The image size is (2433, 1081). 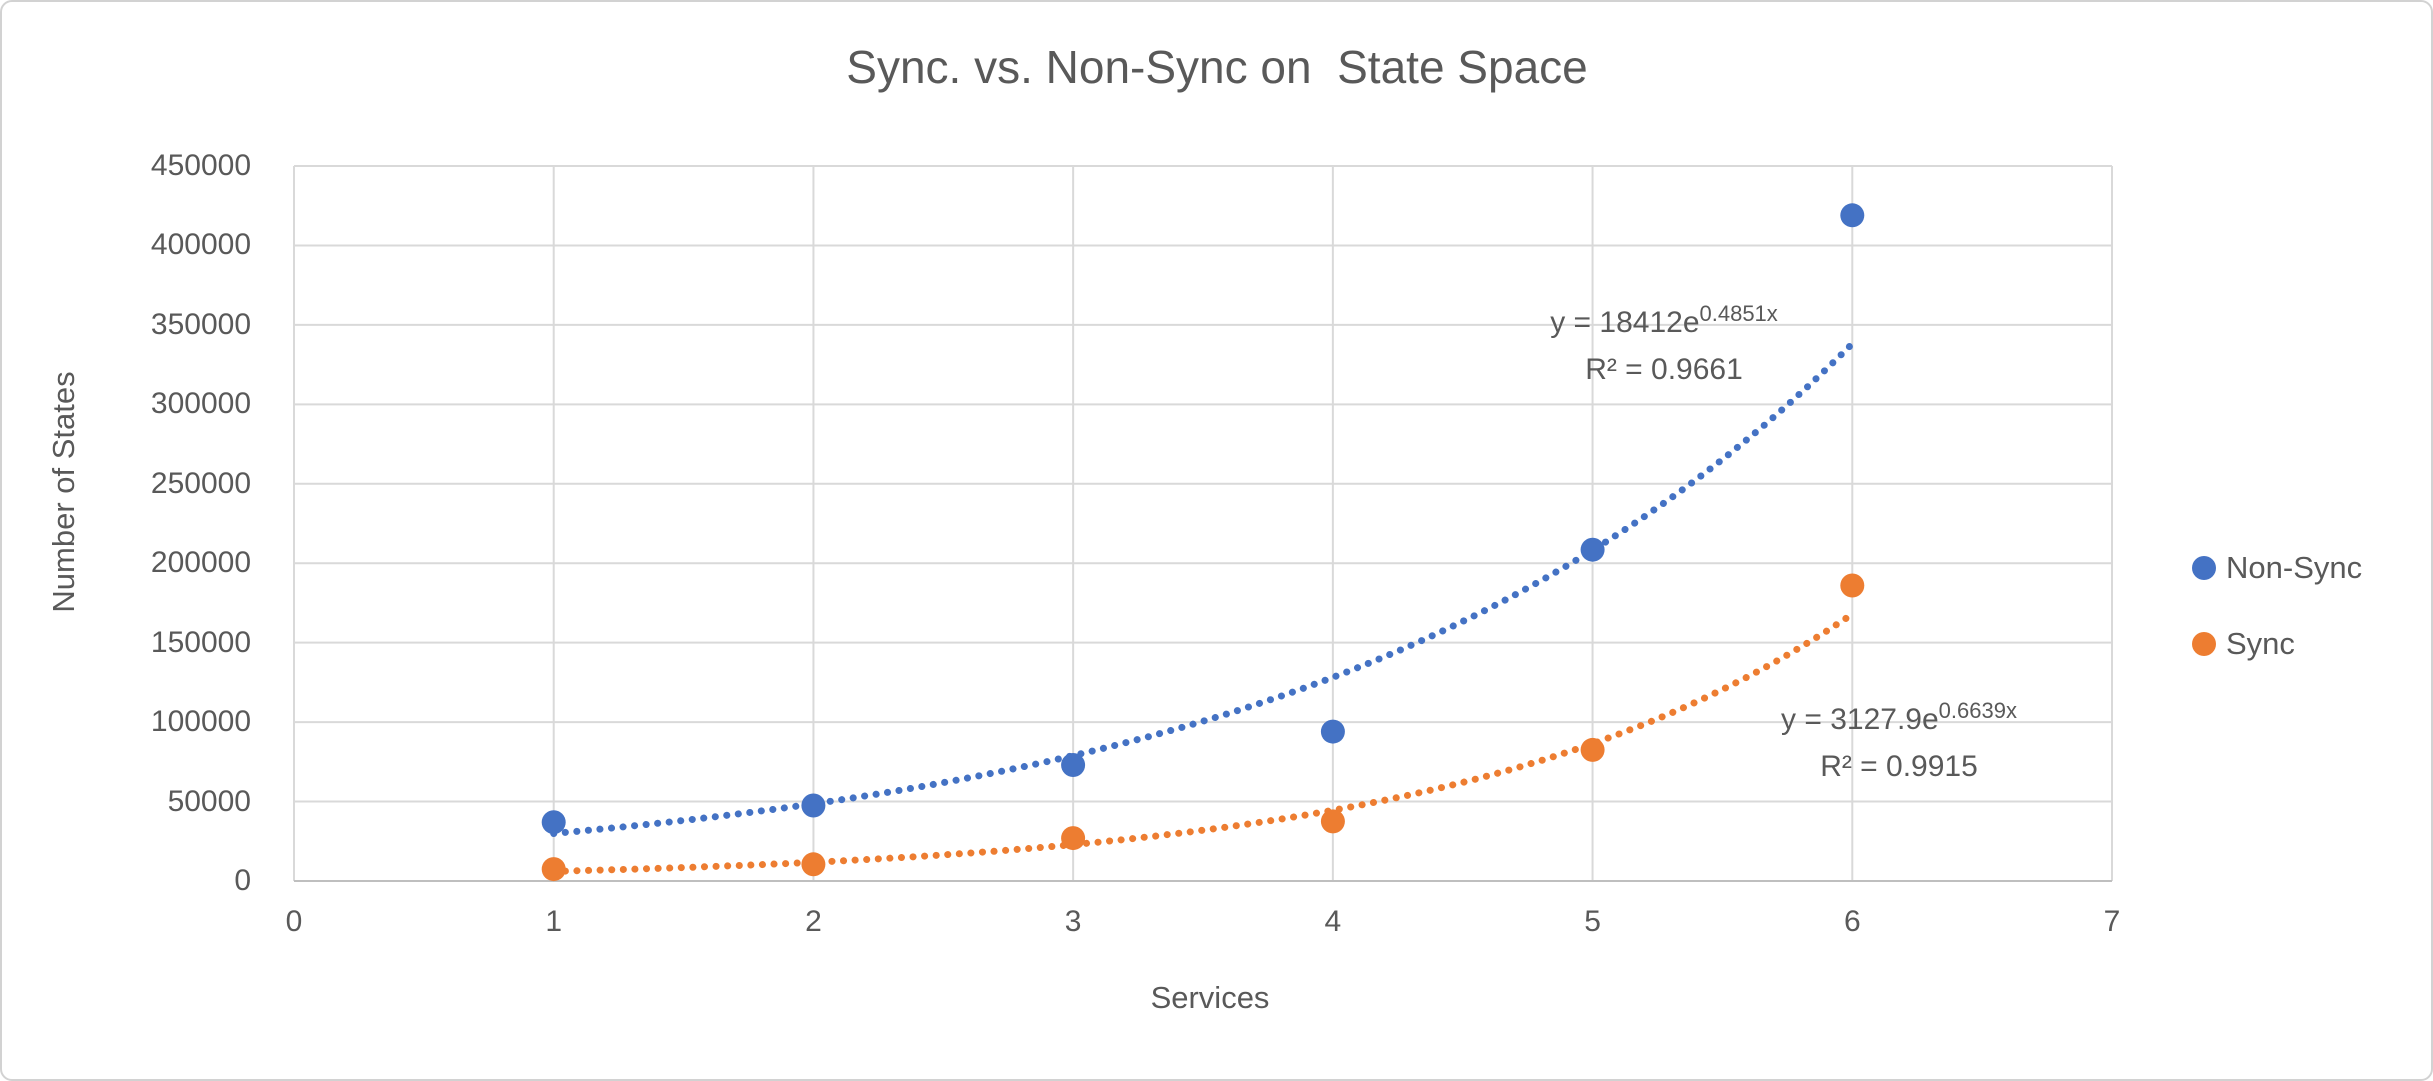 What do you see at coordinates (242, 880) in the screenshot?
I see `y-tick-label-0: 0` at bounding box center [242, 880].